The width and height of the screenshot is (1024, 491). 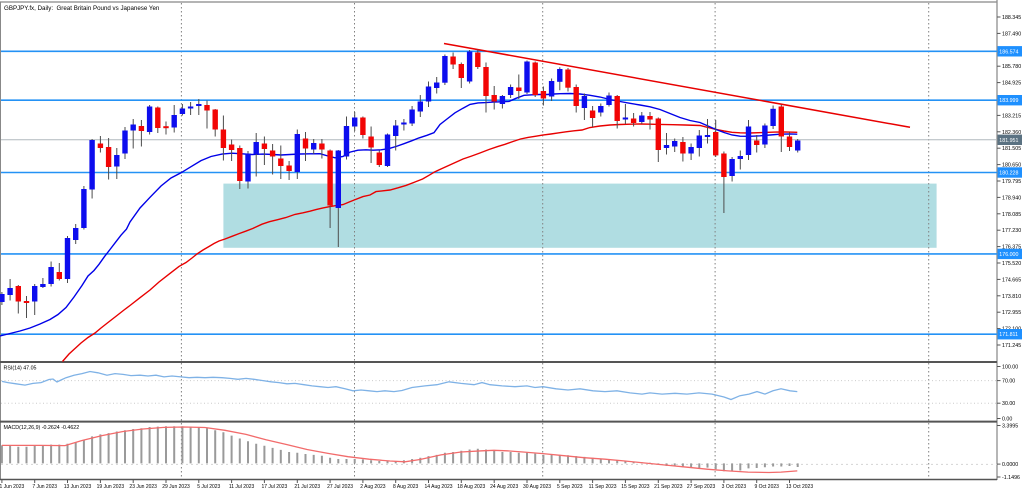 I want to click on svg-text: MACD(12,26,9) -0.2624 -0.4622, so click(x=42, y=428).